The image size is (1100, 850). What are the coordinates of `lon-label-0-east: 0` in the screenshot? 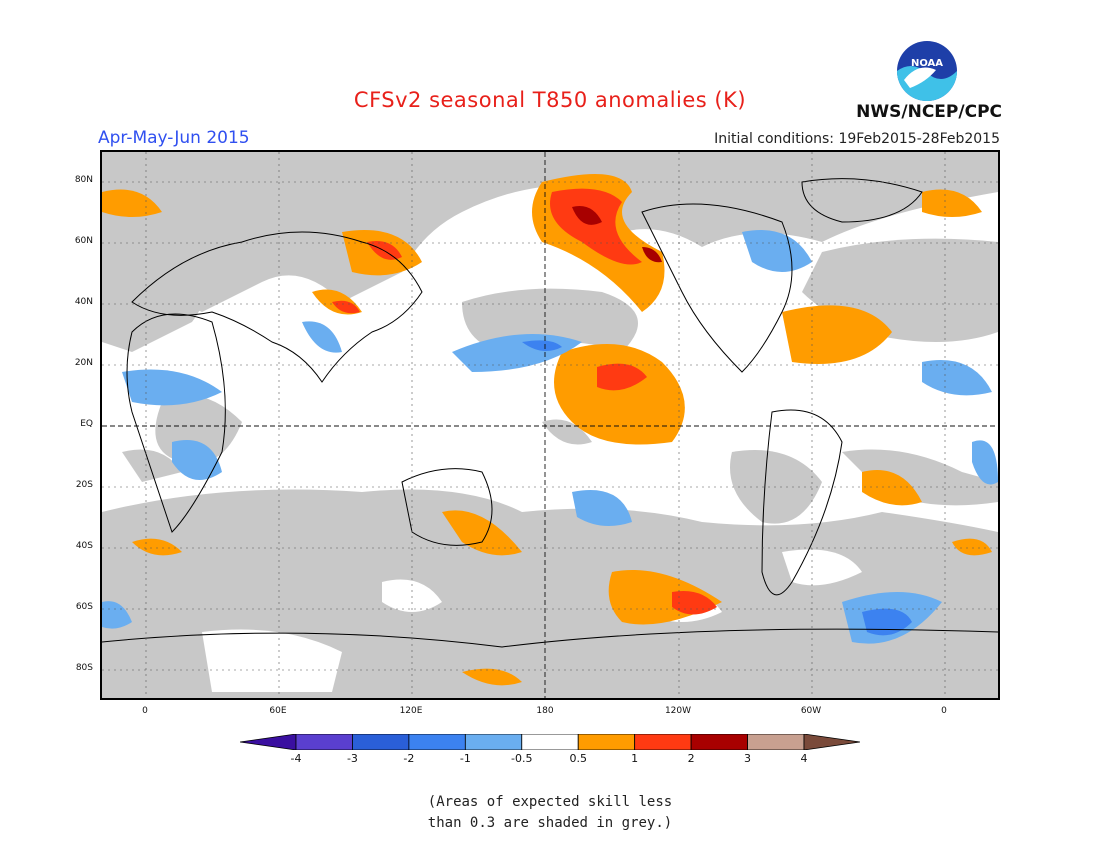 It's located at (944, 711).